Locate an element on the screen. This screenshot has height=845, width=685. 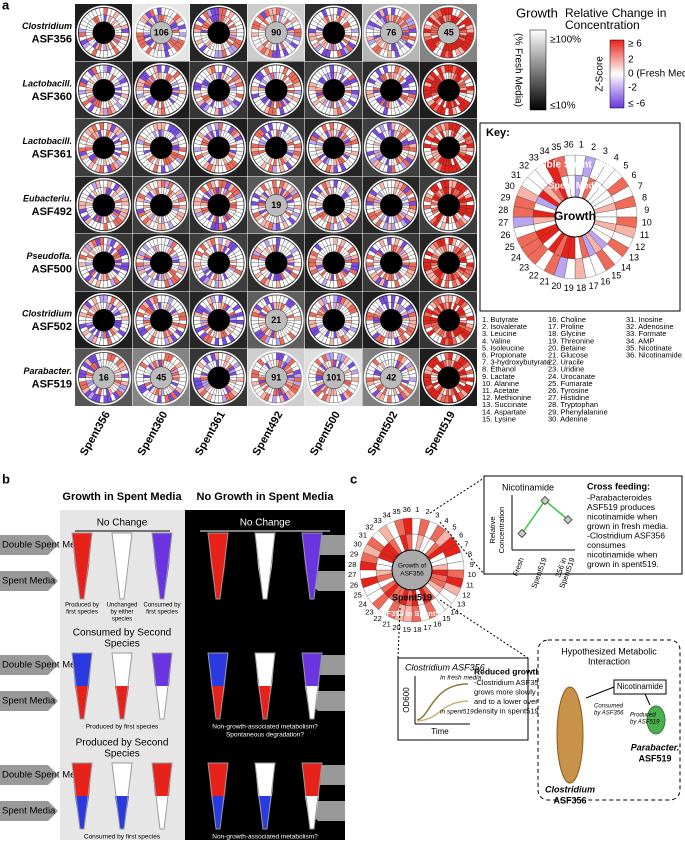
key-number: 2 is located at coordinates (593, 147).